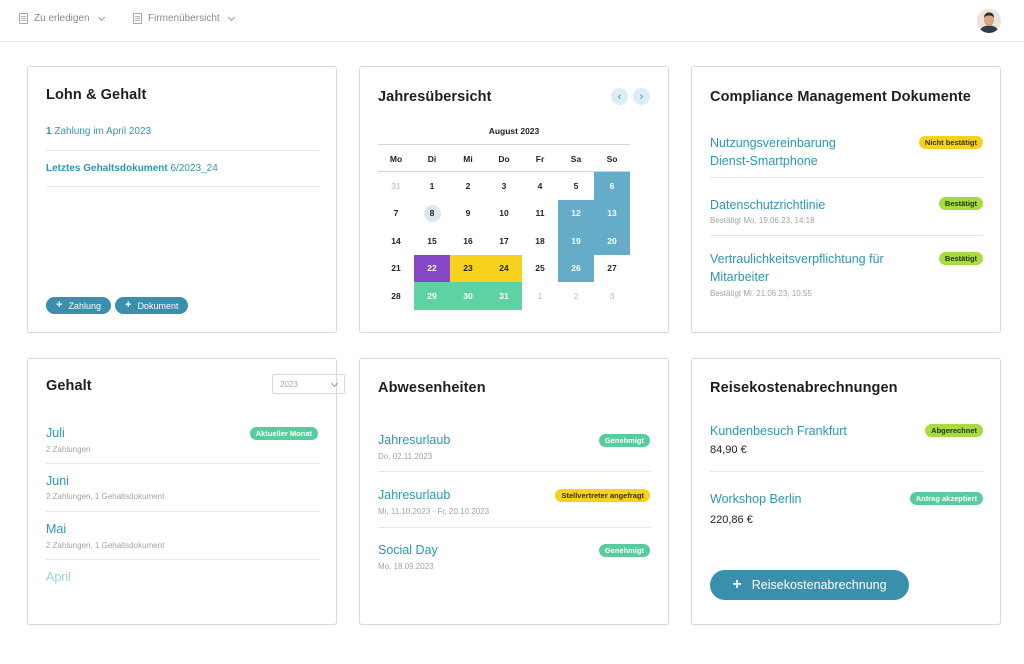  What do you see at coordinates (576, 185) in the screenshot?
I see `calendar-day: 5` at bounding box center [576, 185].